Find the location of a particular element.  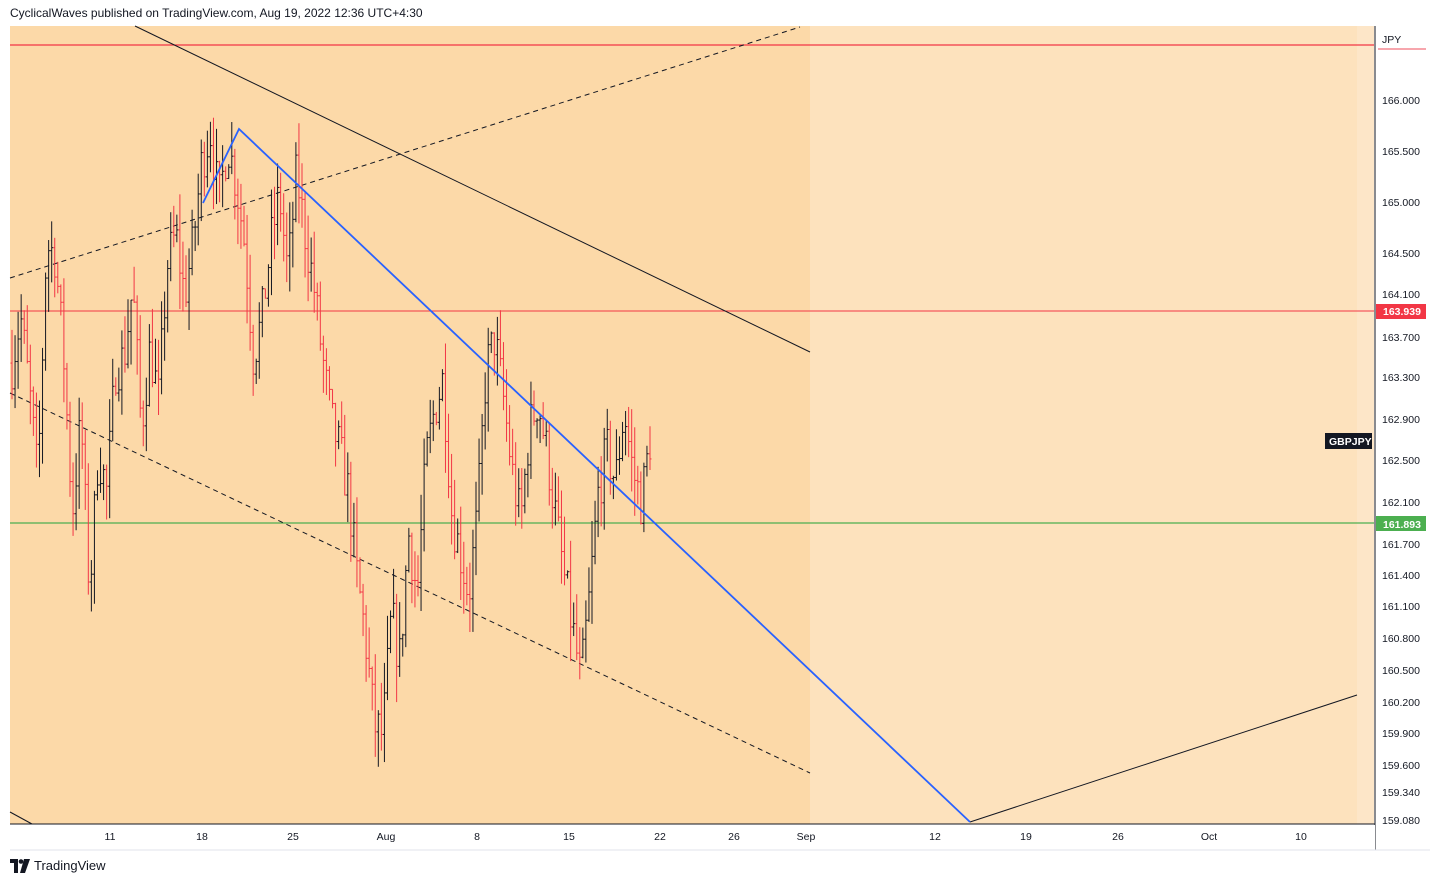

footer-brand-text: TradingView is located at coordinates (70, 865).